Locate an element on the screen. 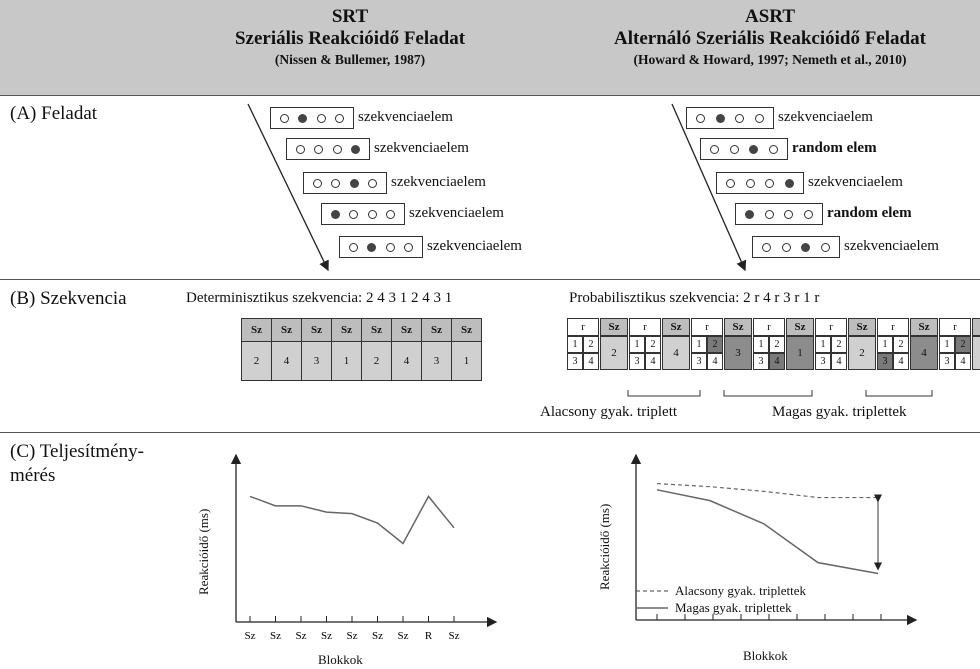 The height and width of the screenshot is (669, 980). srt-seq-value-3: 1 is located at coordinates (346, 361).